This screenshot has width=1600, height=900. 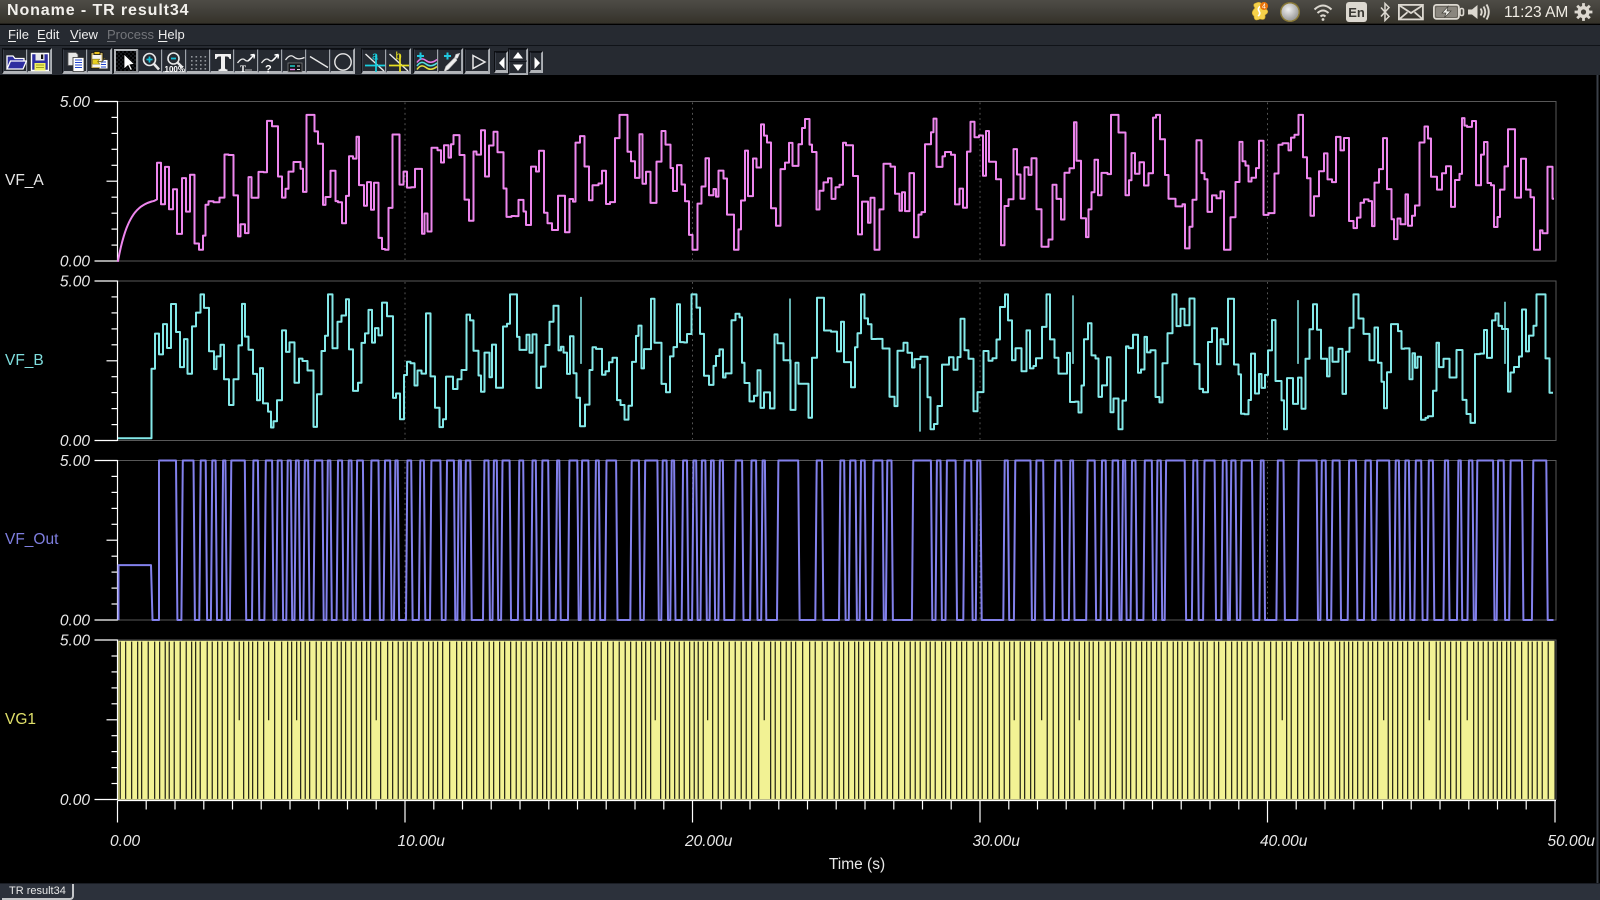 What do you see at coordinates (24, 180) in the screenshot?
I see `svg-text: VF_A` at bounding box center [24, 180].